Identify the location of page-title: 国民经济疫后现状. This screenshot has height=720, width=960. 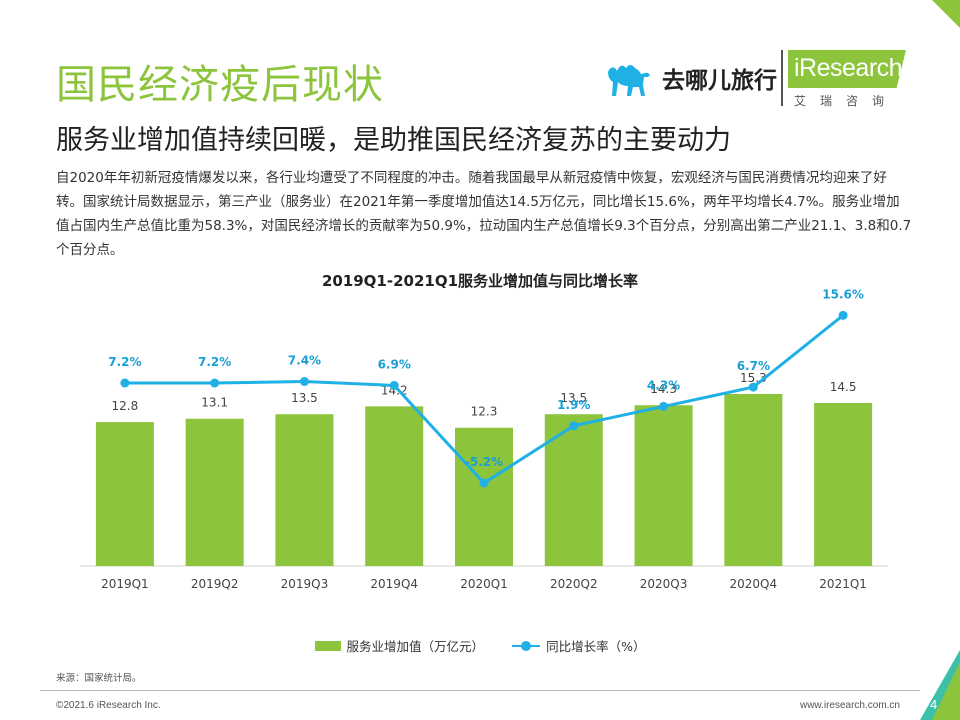
(220, 85).